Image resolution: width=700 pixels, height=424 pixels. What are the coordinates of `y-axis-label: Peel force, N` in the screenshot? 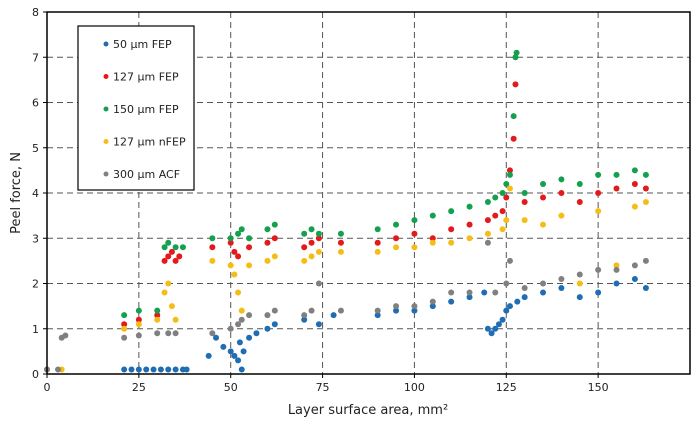 It's located at (16, 193).